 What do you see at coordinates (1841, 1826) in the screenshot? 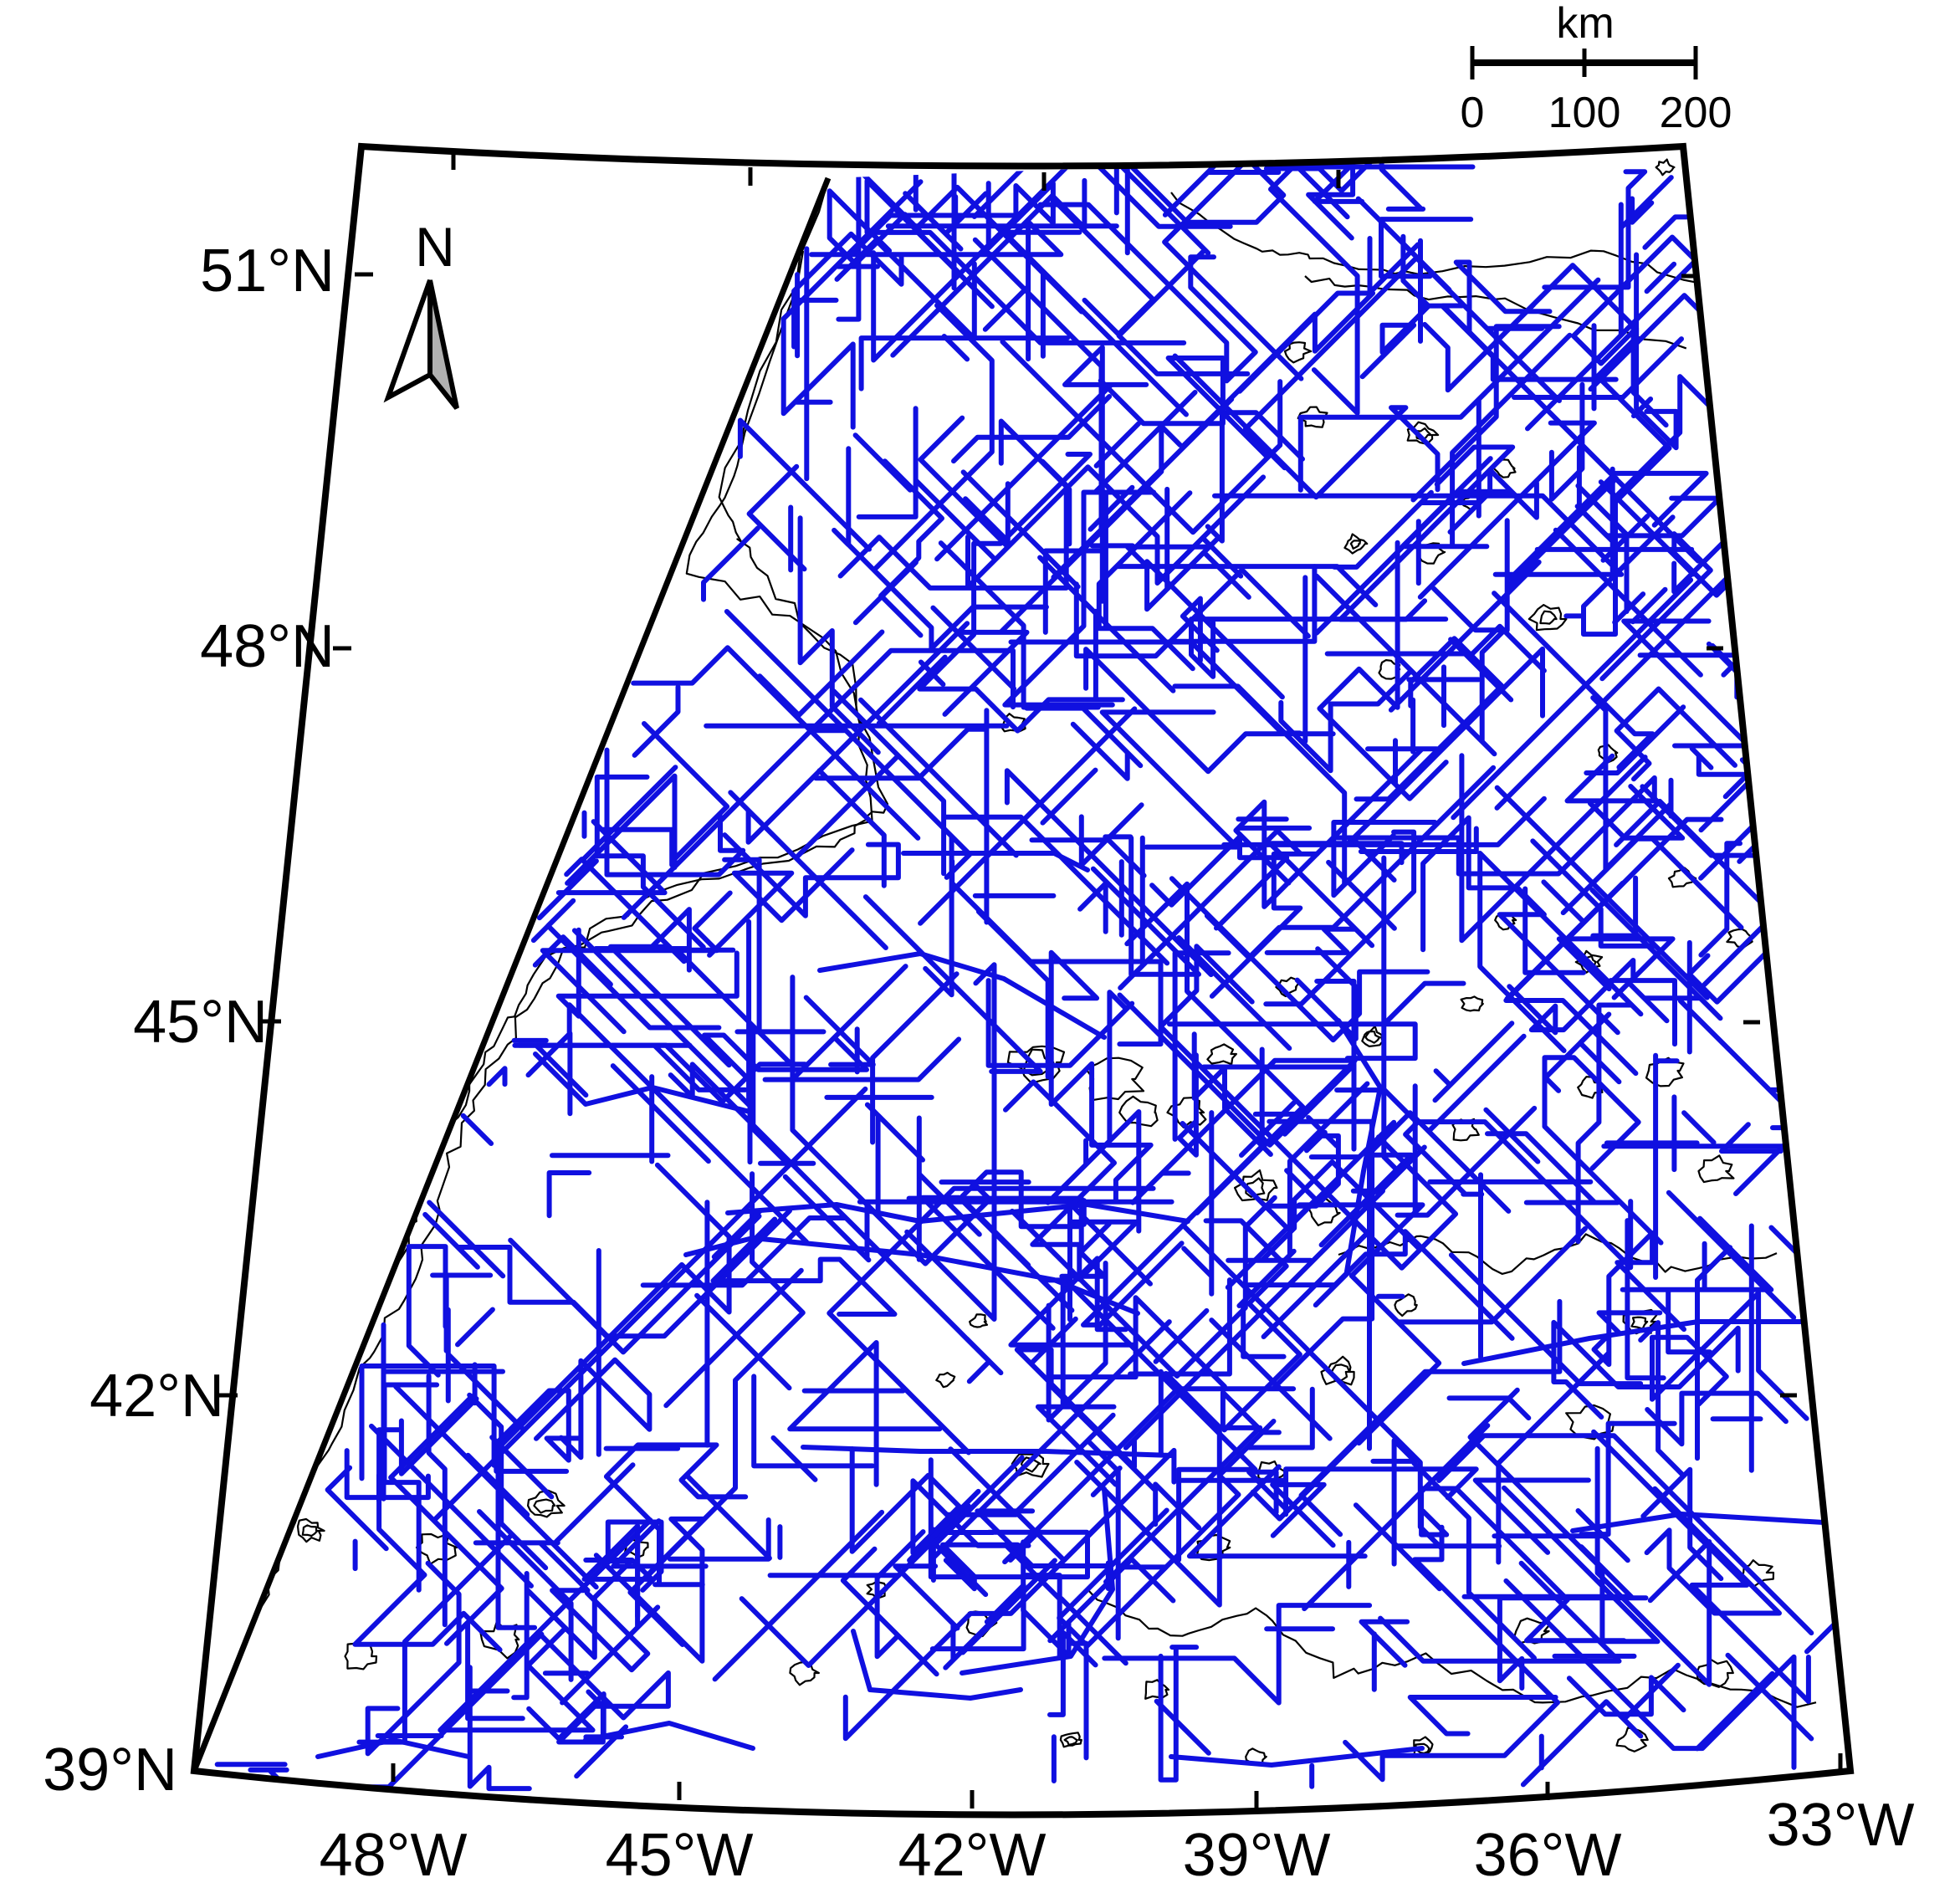
I see `lon-label-33: 33°W` at bounding box center [1841, 1826].